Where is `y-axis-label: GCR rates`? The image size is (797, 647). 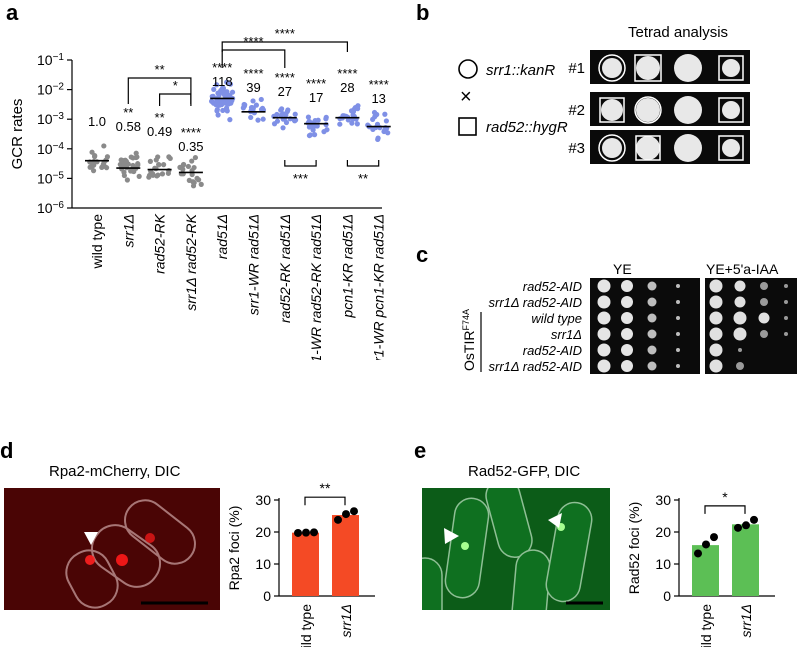 y-axis-label: GCR rates is located at coordinates (17, 134).